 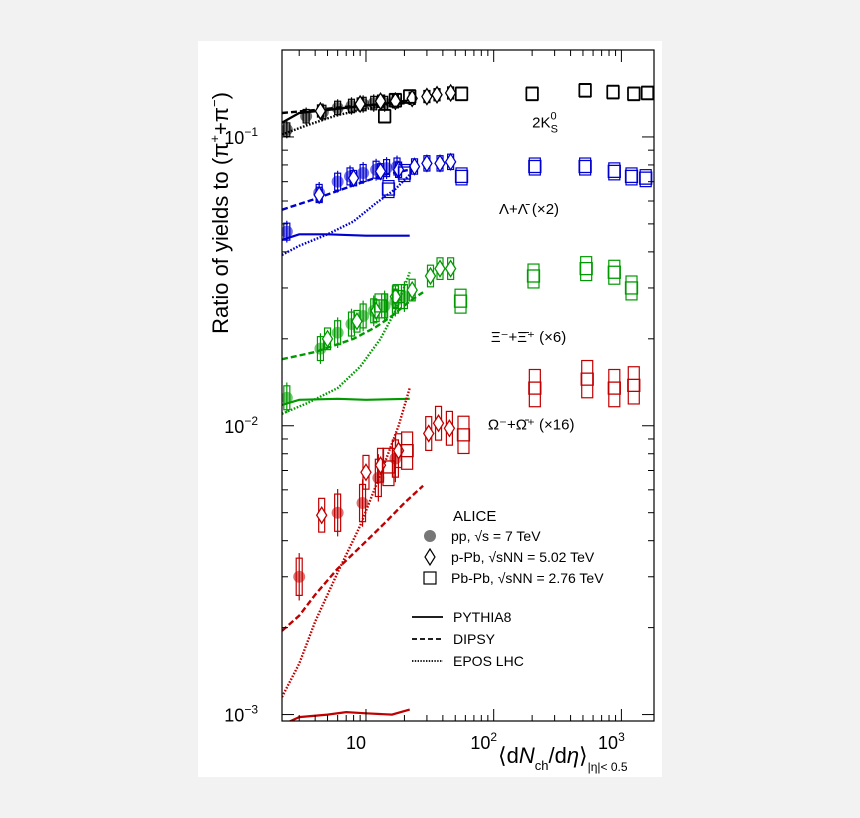 I want to click on y-tick-label: 10⁻², so click(x=241, y=425).